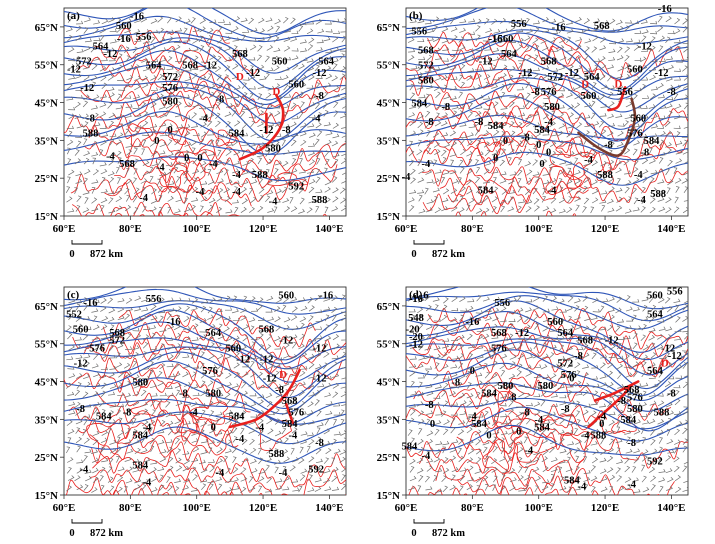  I want to click on temperature-label: 0, so click(156, 141).